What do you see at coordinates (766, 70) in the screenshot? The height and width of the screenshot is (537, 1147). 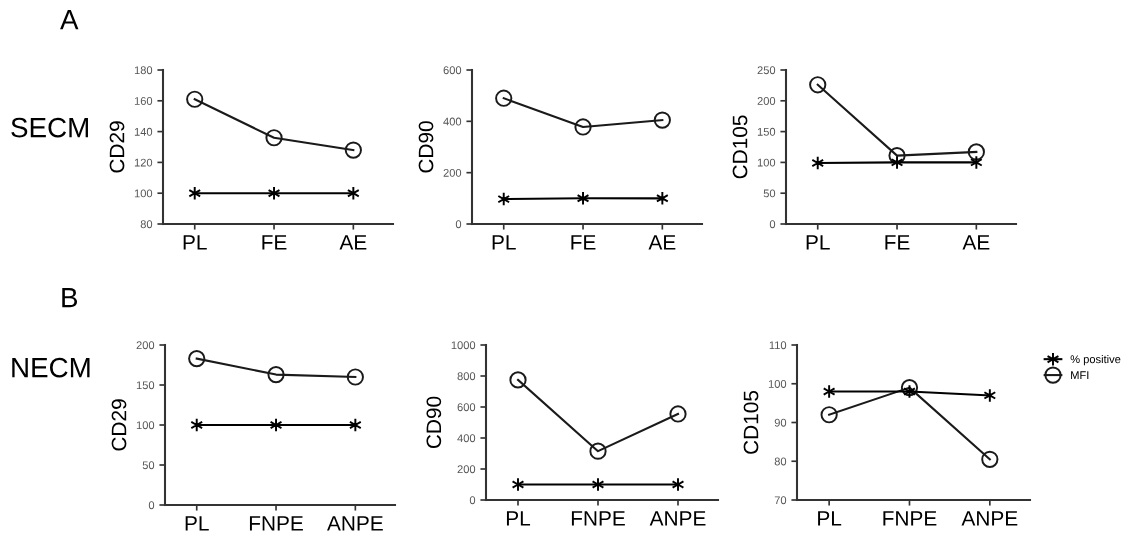 I see `y-tick-label: 250` at bounding box center [766, 70].